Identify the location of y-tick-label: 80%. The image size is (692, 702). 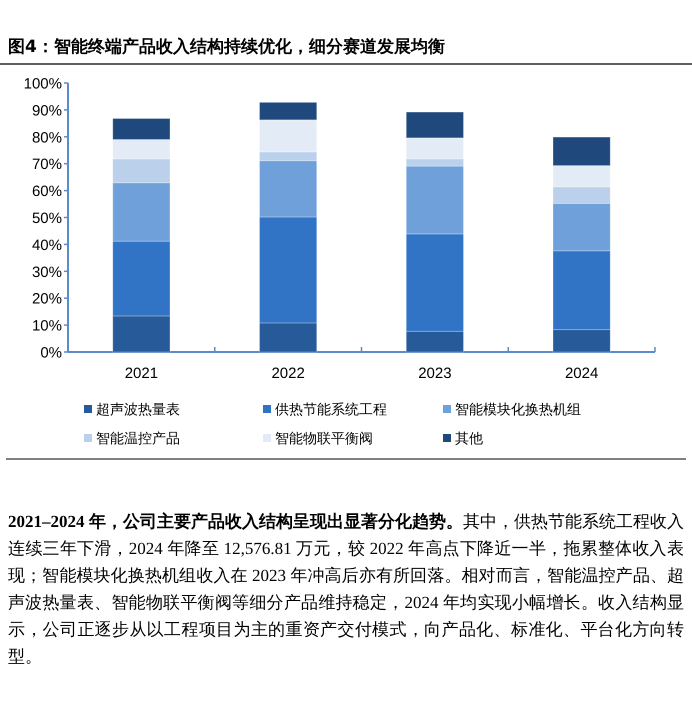
(47, 137).